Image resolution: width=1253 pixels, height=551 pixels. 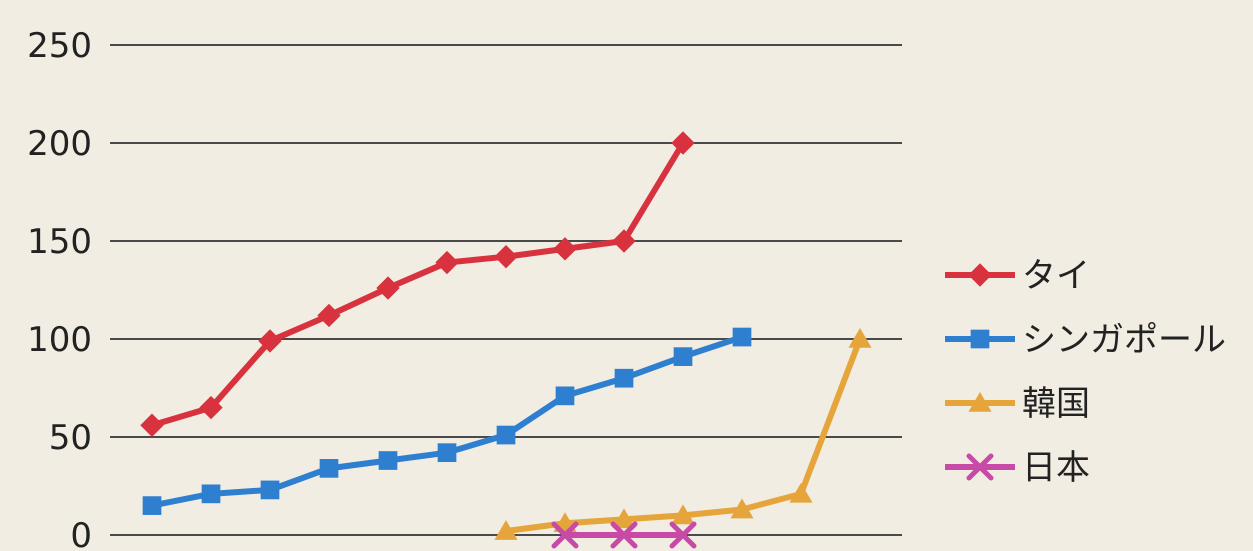 What do you see at coordinates (81, 533) in the screenshot?
I see `y-tick-label: 0` at bounding box center [81, 533].